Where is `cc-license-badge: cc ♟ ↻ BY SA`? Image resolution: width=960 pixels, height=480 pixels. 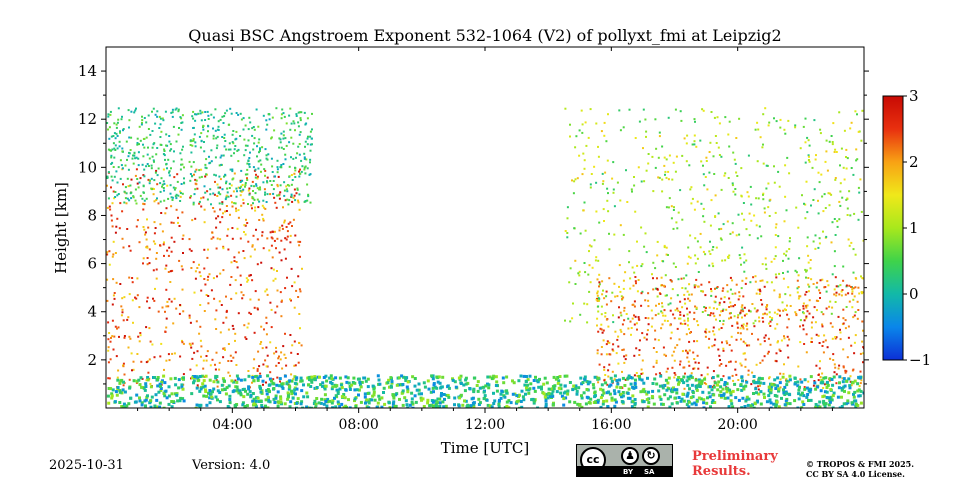
cc-license-badge: cc ♟ ↻ BY SA is located at coordinates (624, 460).